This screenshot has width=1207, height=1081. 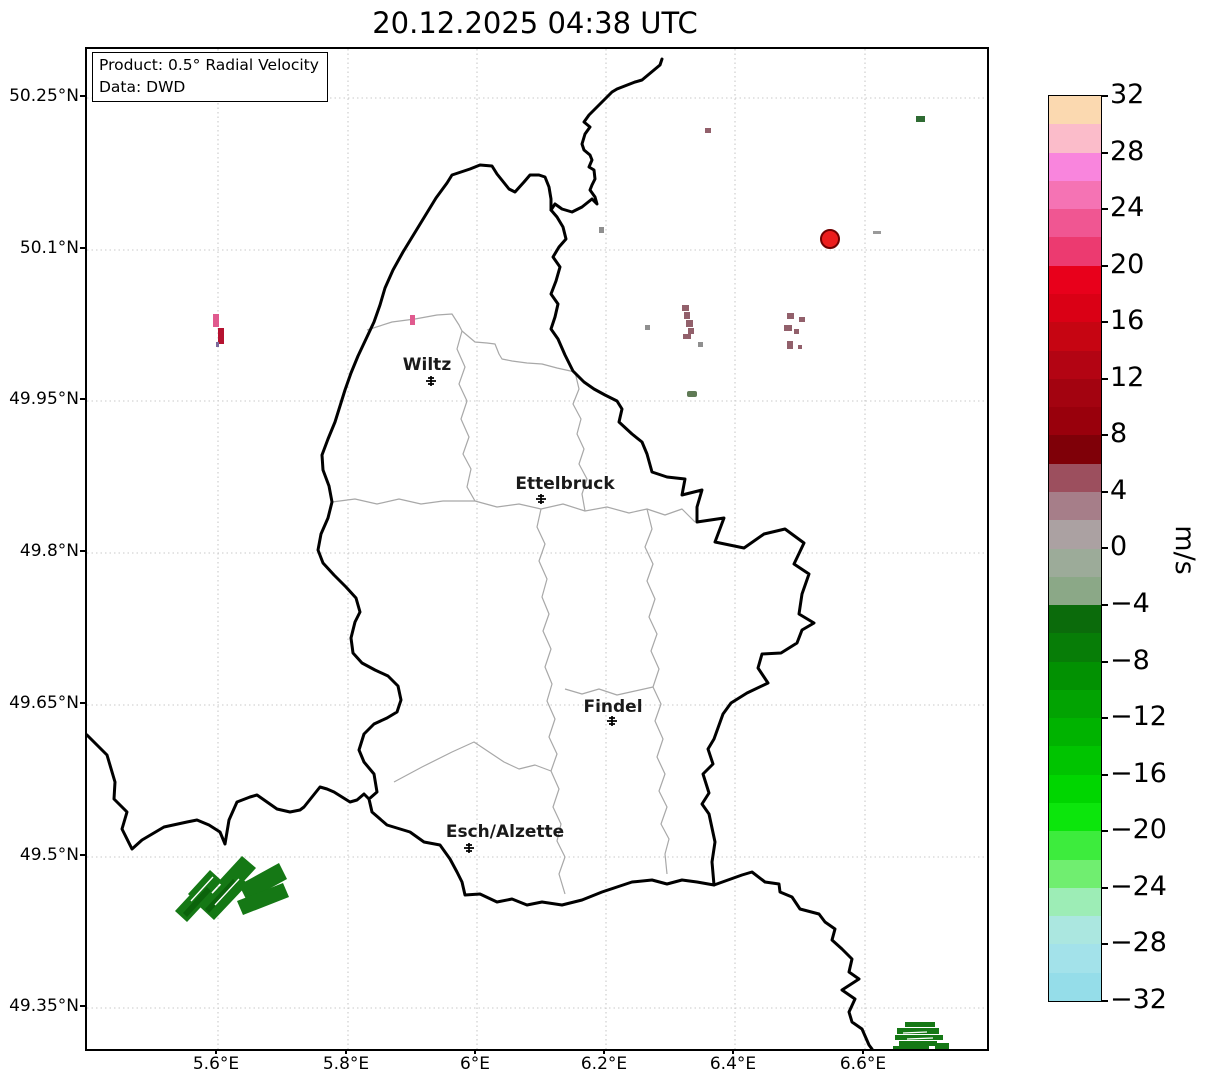 What do you see at coordinates (601, 230) in the screenshot?
I see `radar-echo-gray-speck` at bounding box center [601, 230].